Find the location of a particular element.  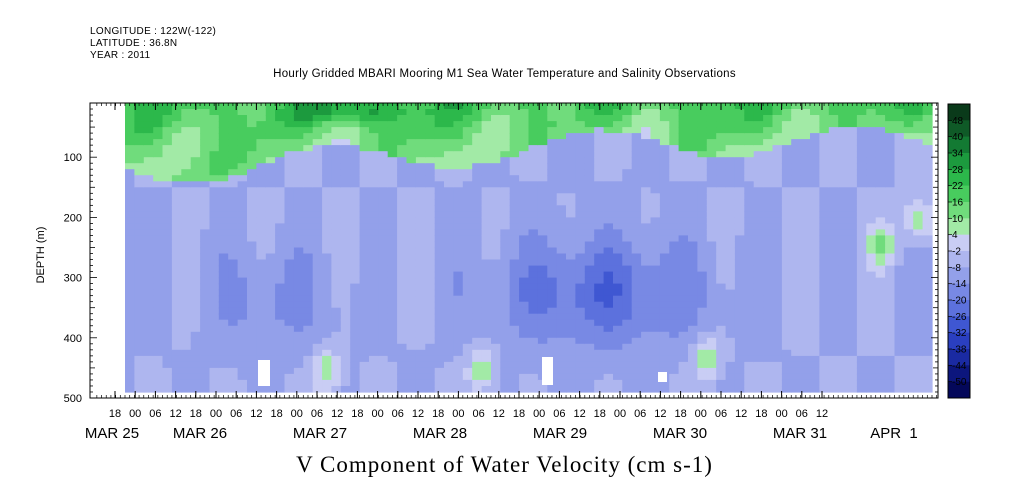

colorbar-label: -8 is located at coordinates (956, 268).